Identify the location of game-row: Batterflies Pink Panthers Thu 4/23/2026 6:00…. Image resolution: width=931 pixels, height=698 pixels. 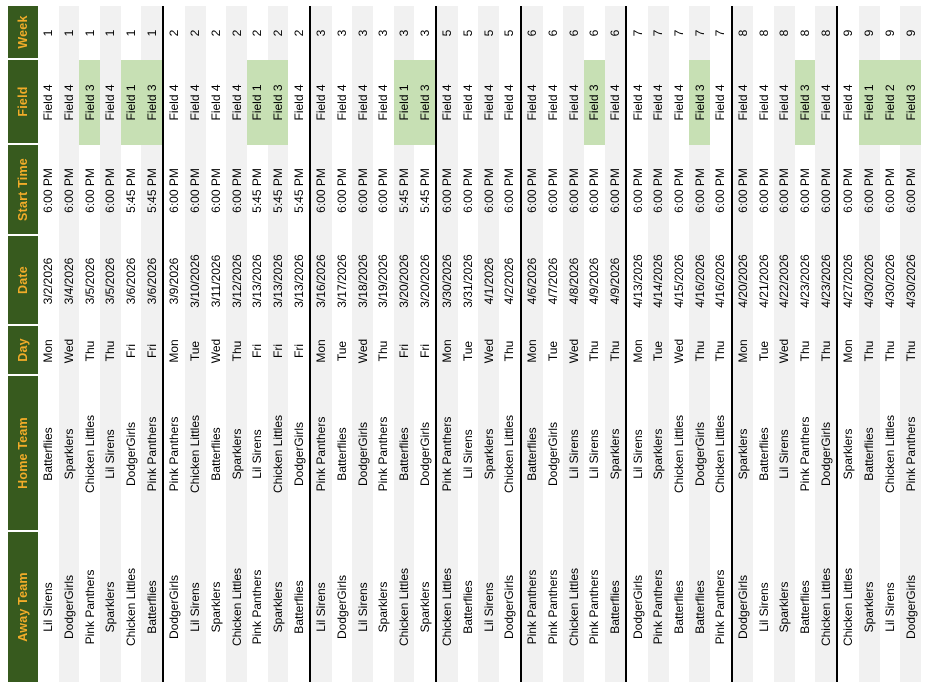
(805, 344).